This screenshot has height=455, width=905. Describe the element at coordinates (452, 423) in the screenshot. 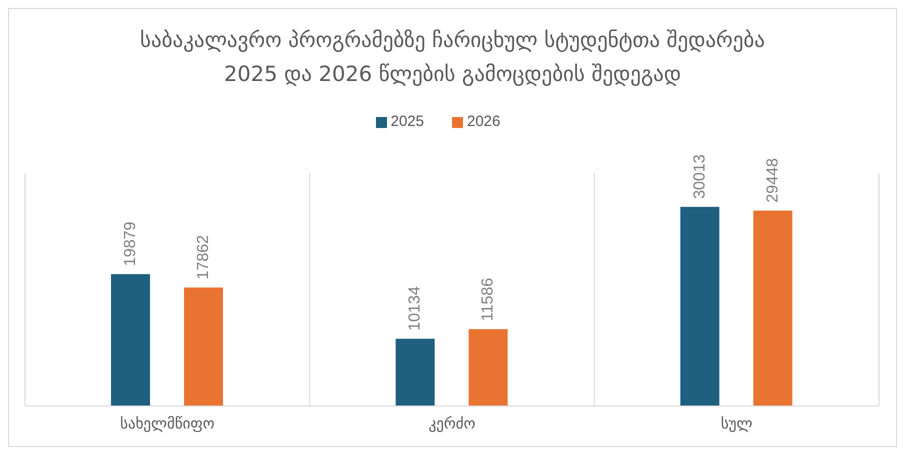

I see `x-tick-label: კერძო` at that location.